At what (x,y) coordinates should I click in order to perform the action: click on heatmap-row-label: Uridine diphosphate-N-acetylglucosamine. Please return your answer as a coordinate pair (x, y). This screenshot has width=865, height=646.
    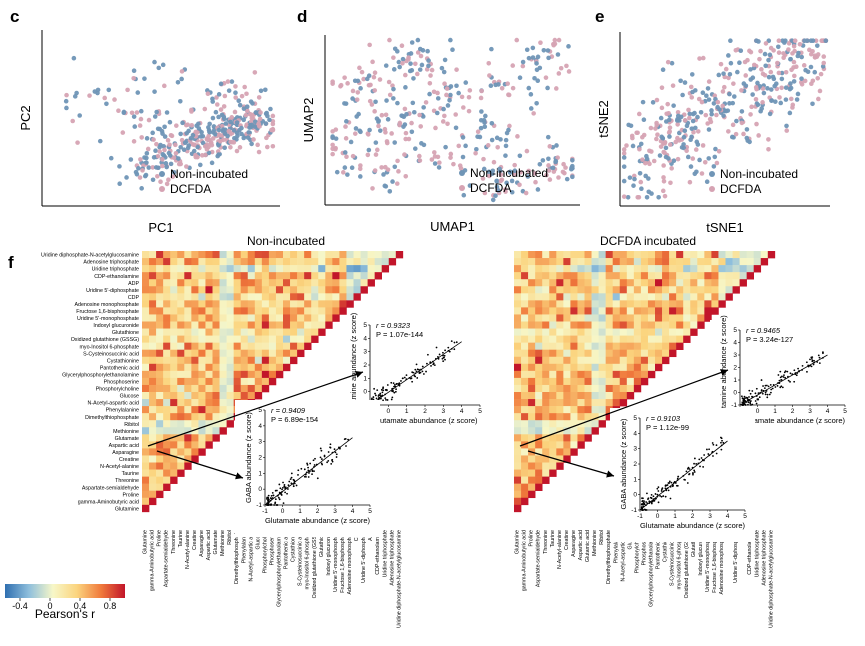
    Looking at the image, I should click on (90, 256).